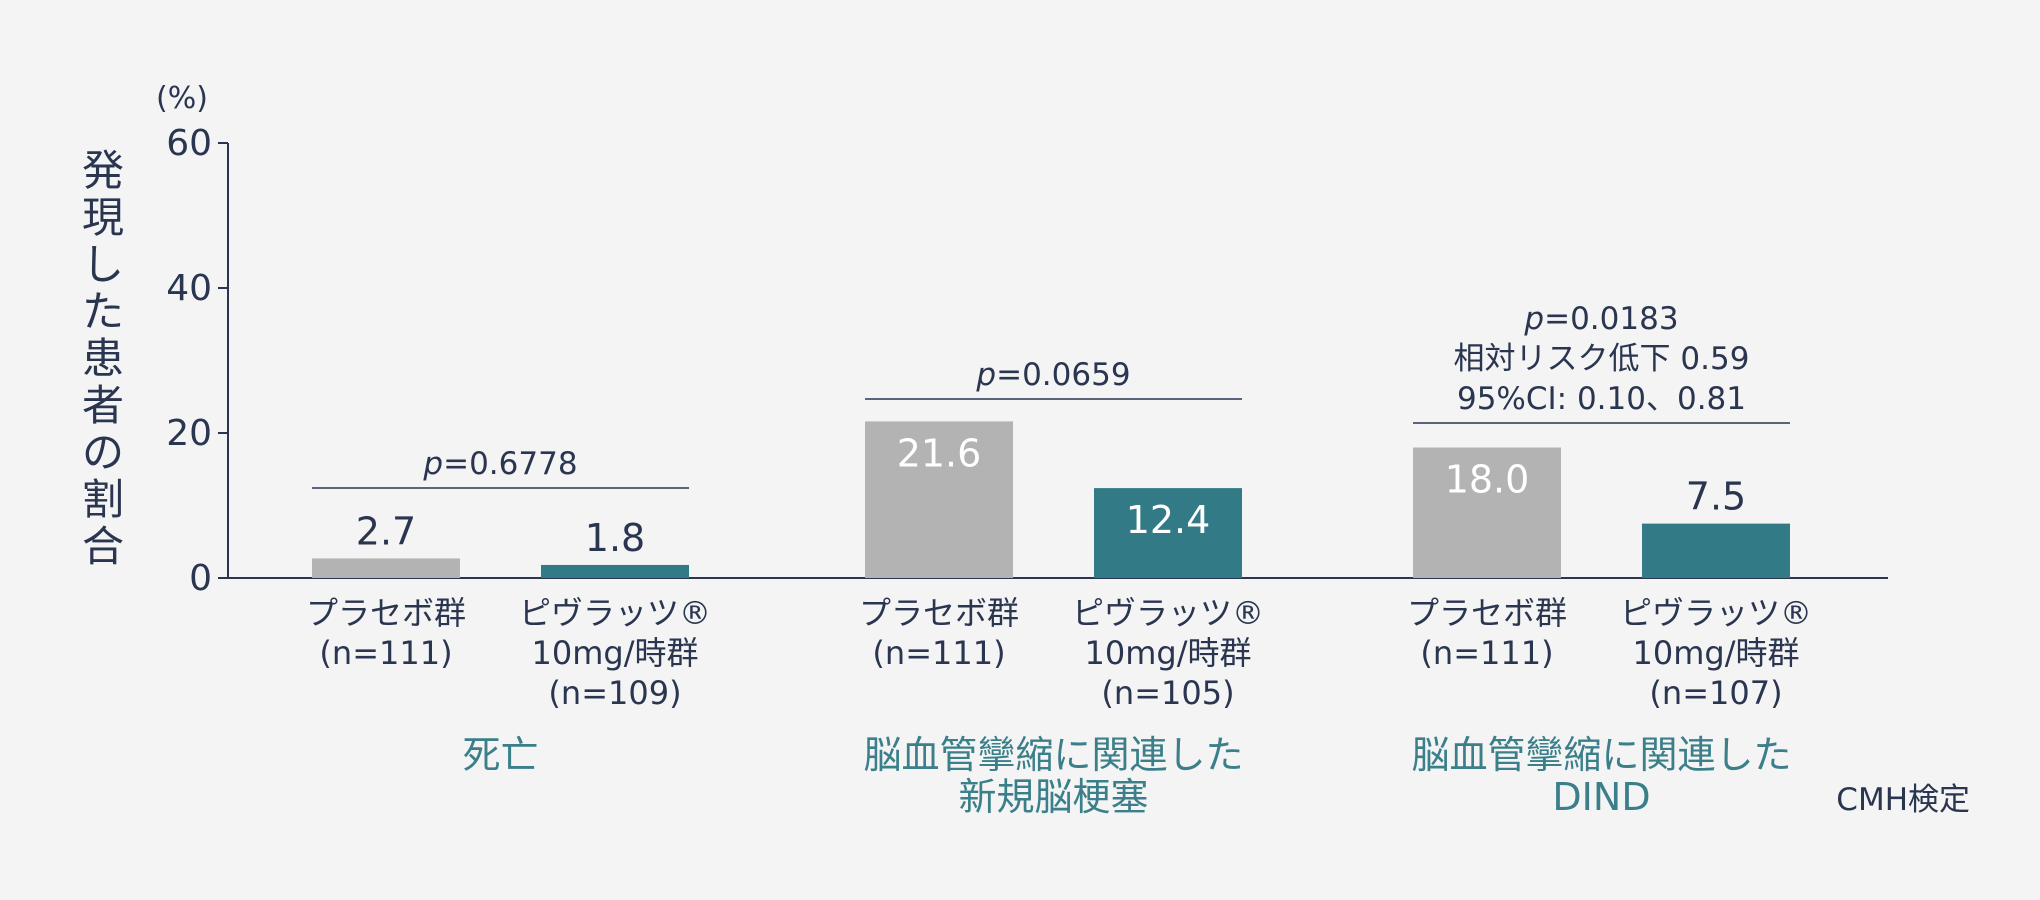  What do you see at coordinates (1601, 399) in the screenshot?
I see `stat-annotation: 95%CI: 0.10、0.81` at bounding box center [1601, 399].